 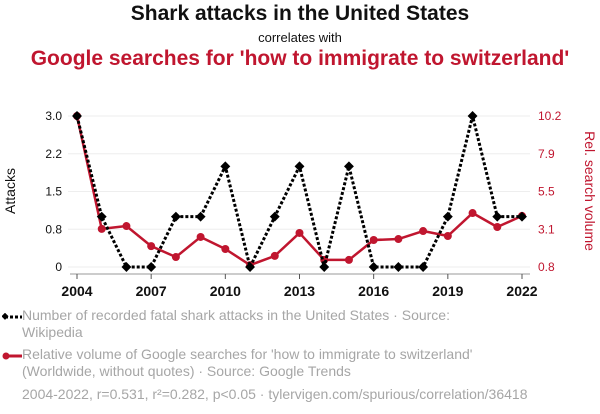 What do you see at coordinates (10, 191) in the screenshot?
I see `y-axis-title-left: Attacks` at bounding box center [10, 191].